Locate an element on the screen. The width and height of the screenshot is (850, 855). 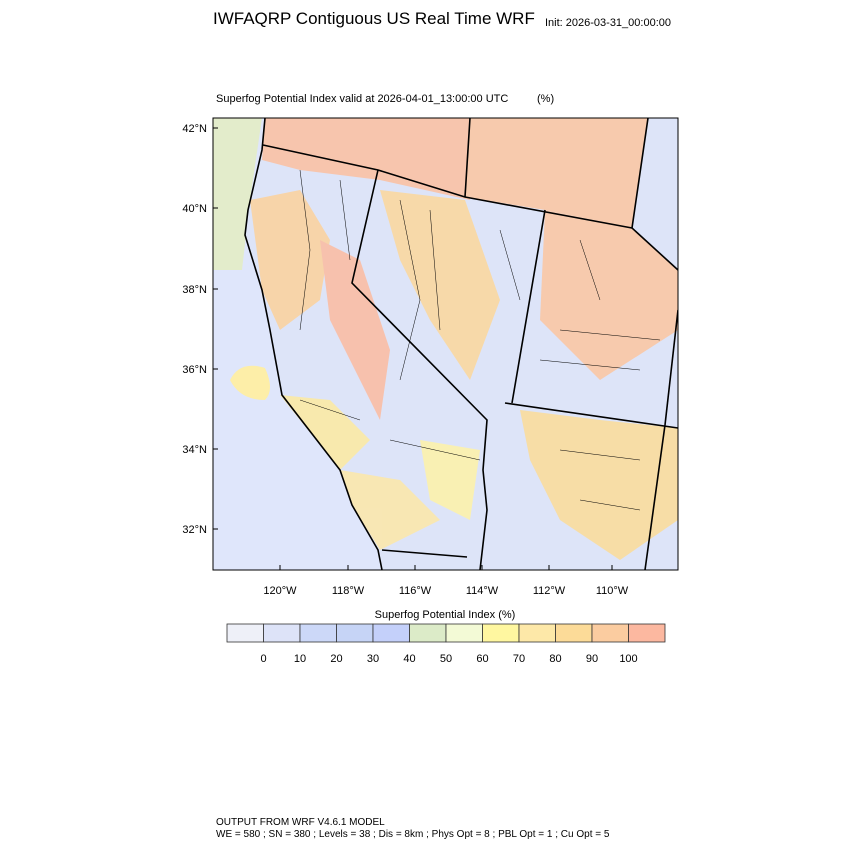
colorbar-label: 30 is located at coordinates (373, 659).